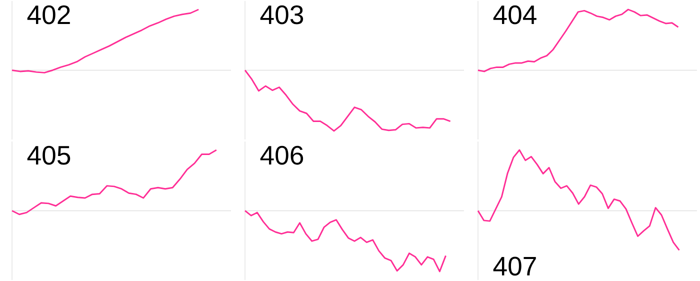 This screenshot has height=281, width=700. Describe the element at coordinates (282, 14) in the screenshot. I see `chart-title: 403` at that location.